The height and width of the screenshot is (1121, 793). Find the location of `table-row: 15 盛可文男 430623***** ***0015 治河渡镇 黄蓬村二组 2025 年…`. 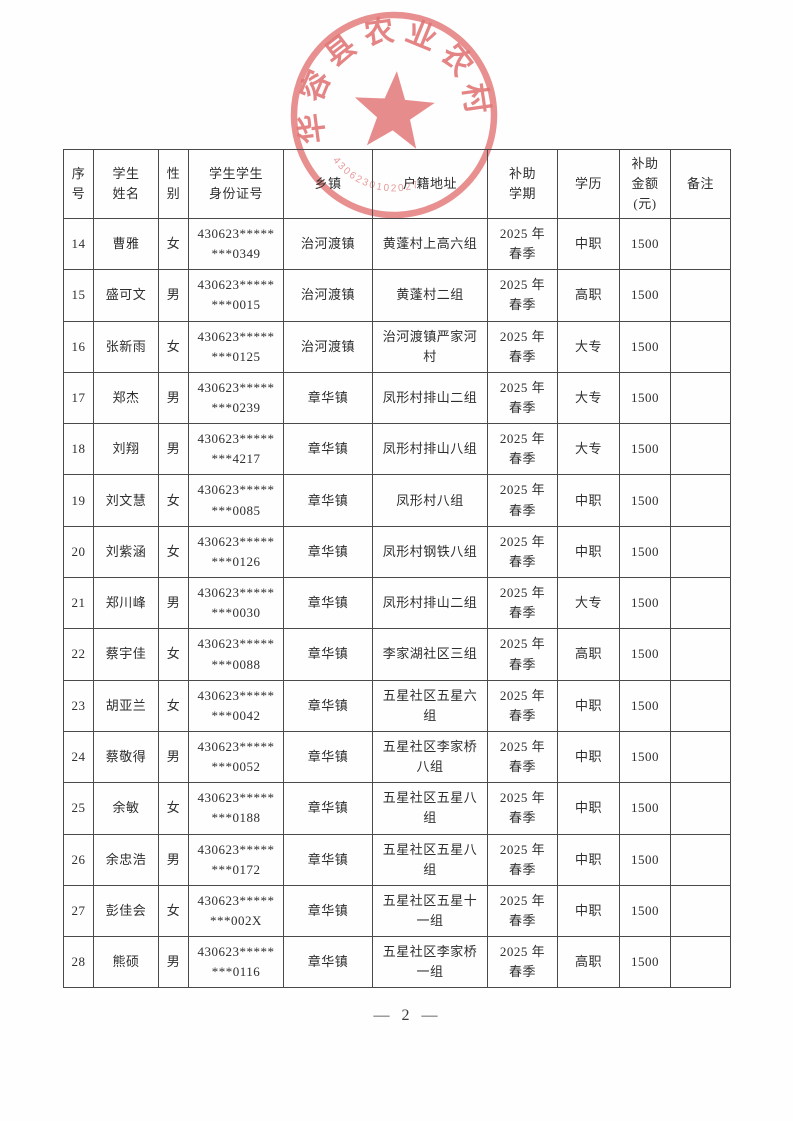

table-row: 15 盛可文男 430623***** ***0015 治河渡镇 黄蓬村二组 2025 年… is located at coordinates (397, 295).